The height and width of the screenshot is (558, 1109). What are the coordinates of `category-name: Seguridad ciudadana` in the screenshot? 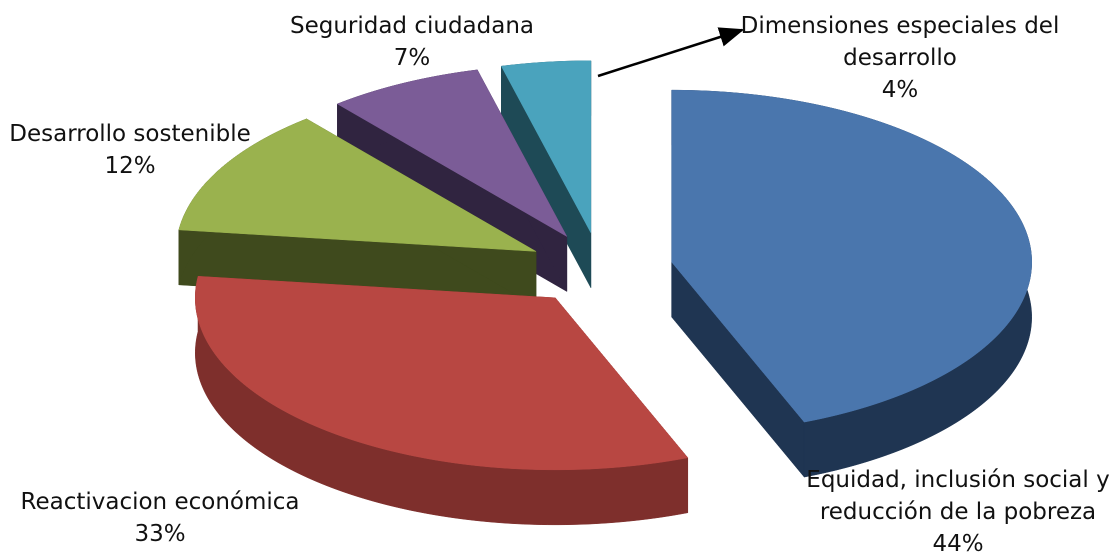 It's located at (412, 26).